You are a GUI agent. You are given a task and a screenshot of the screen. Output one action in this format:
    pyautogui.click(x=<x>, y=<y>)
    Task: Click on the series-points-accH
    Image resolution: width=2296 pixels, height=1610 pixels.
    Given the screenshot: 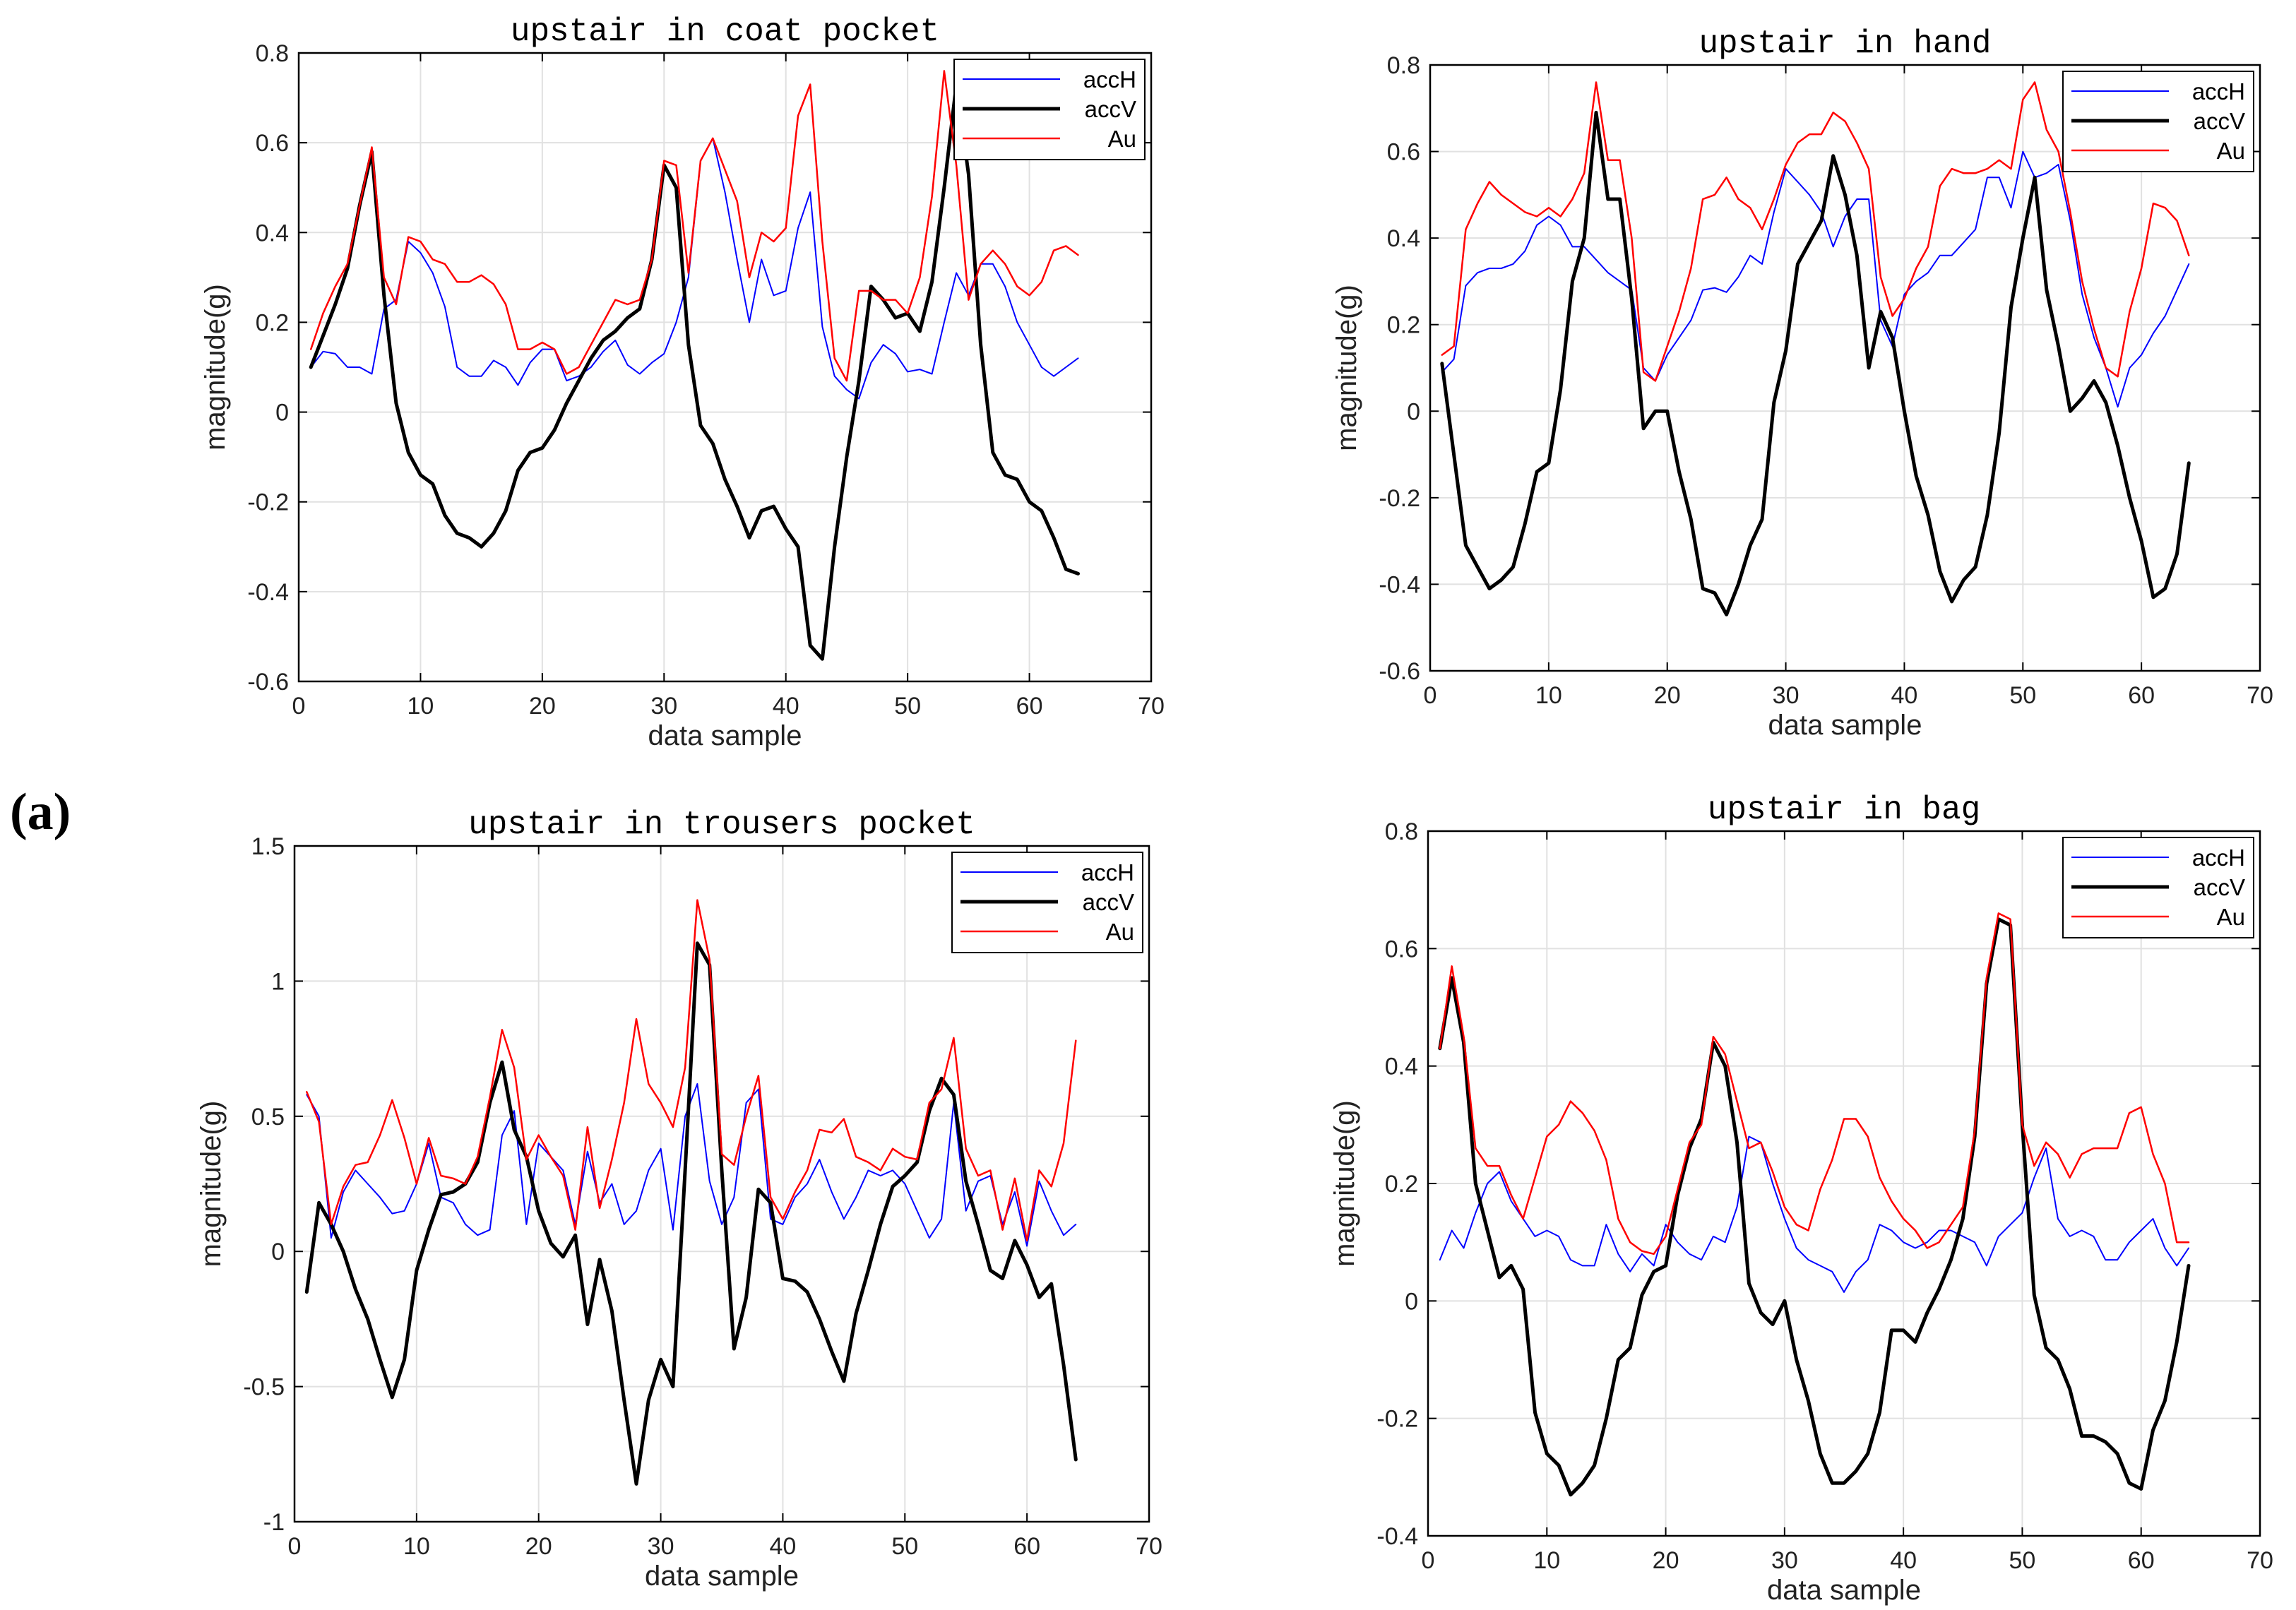 What is the action you would take?
    pyautogui.click(x=1814, y=1214)
    